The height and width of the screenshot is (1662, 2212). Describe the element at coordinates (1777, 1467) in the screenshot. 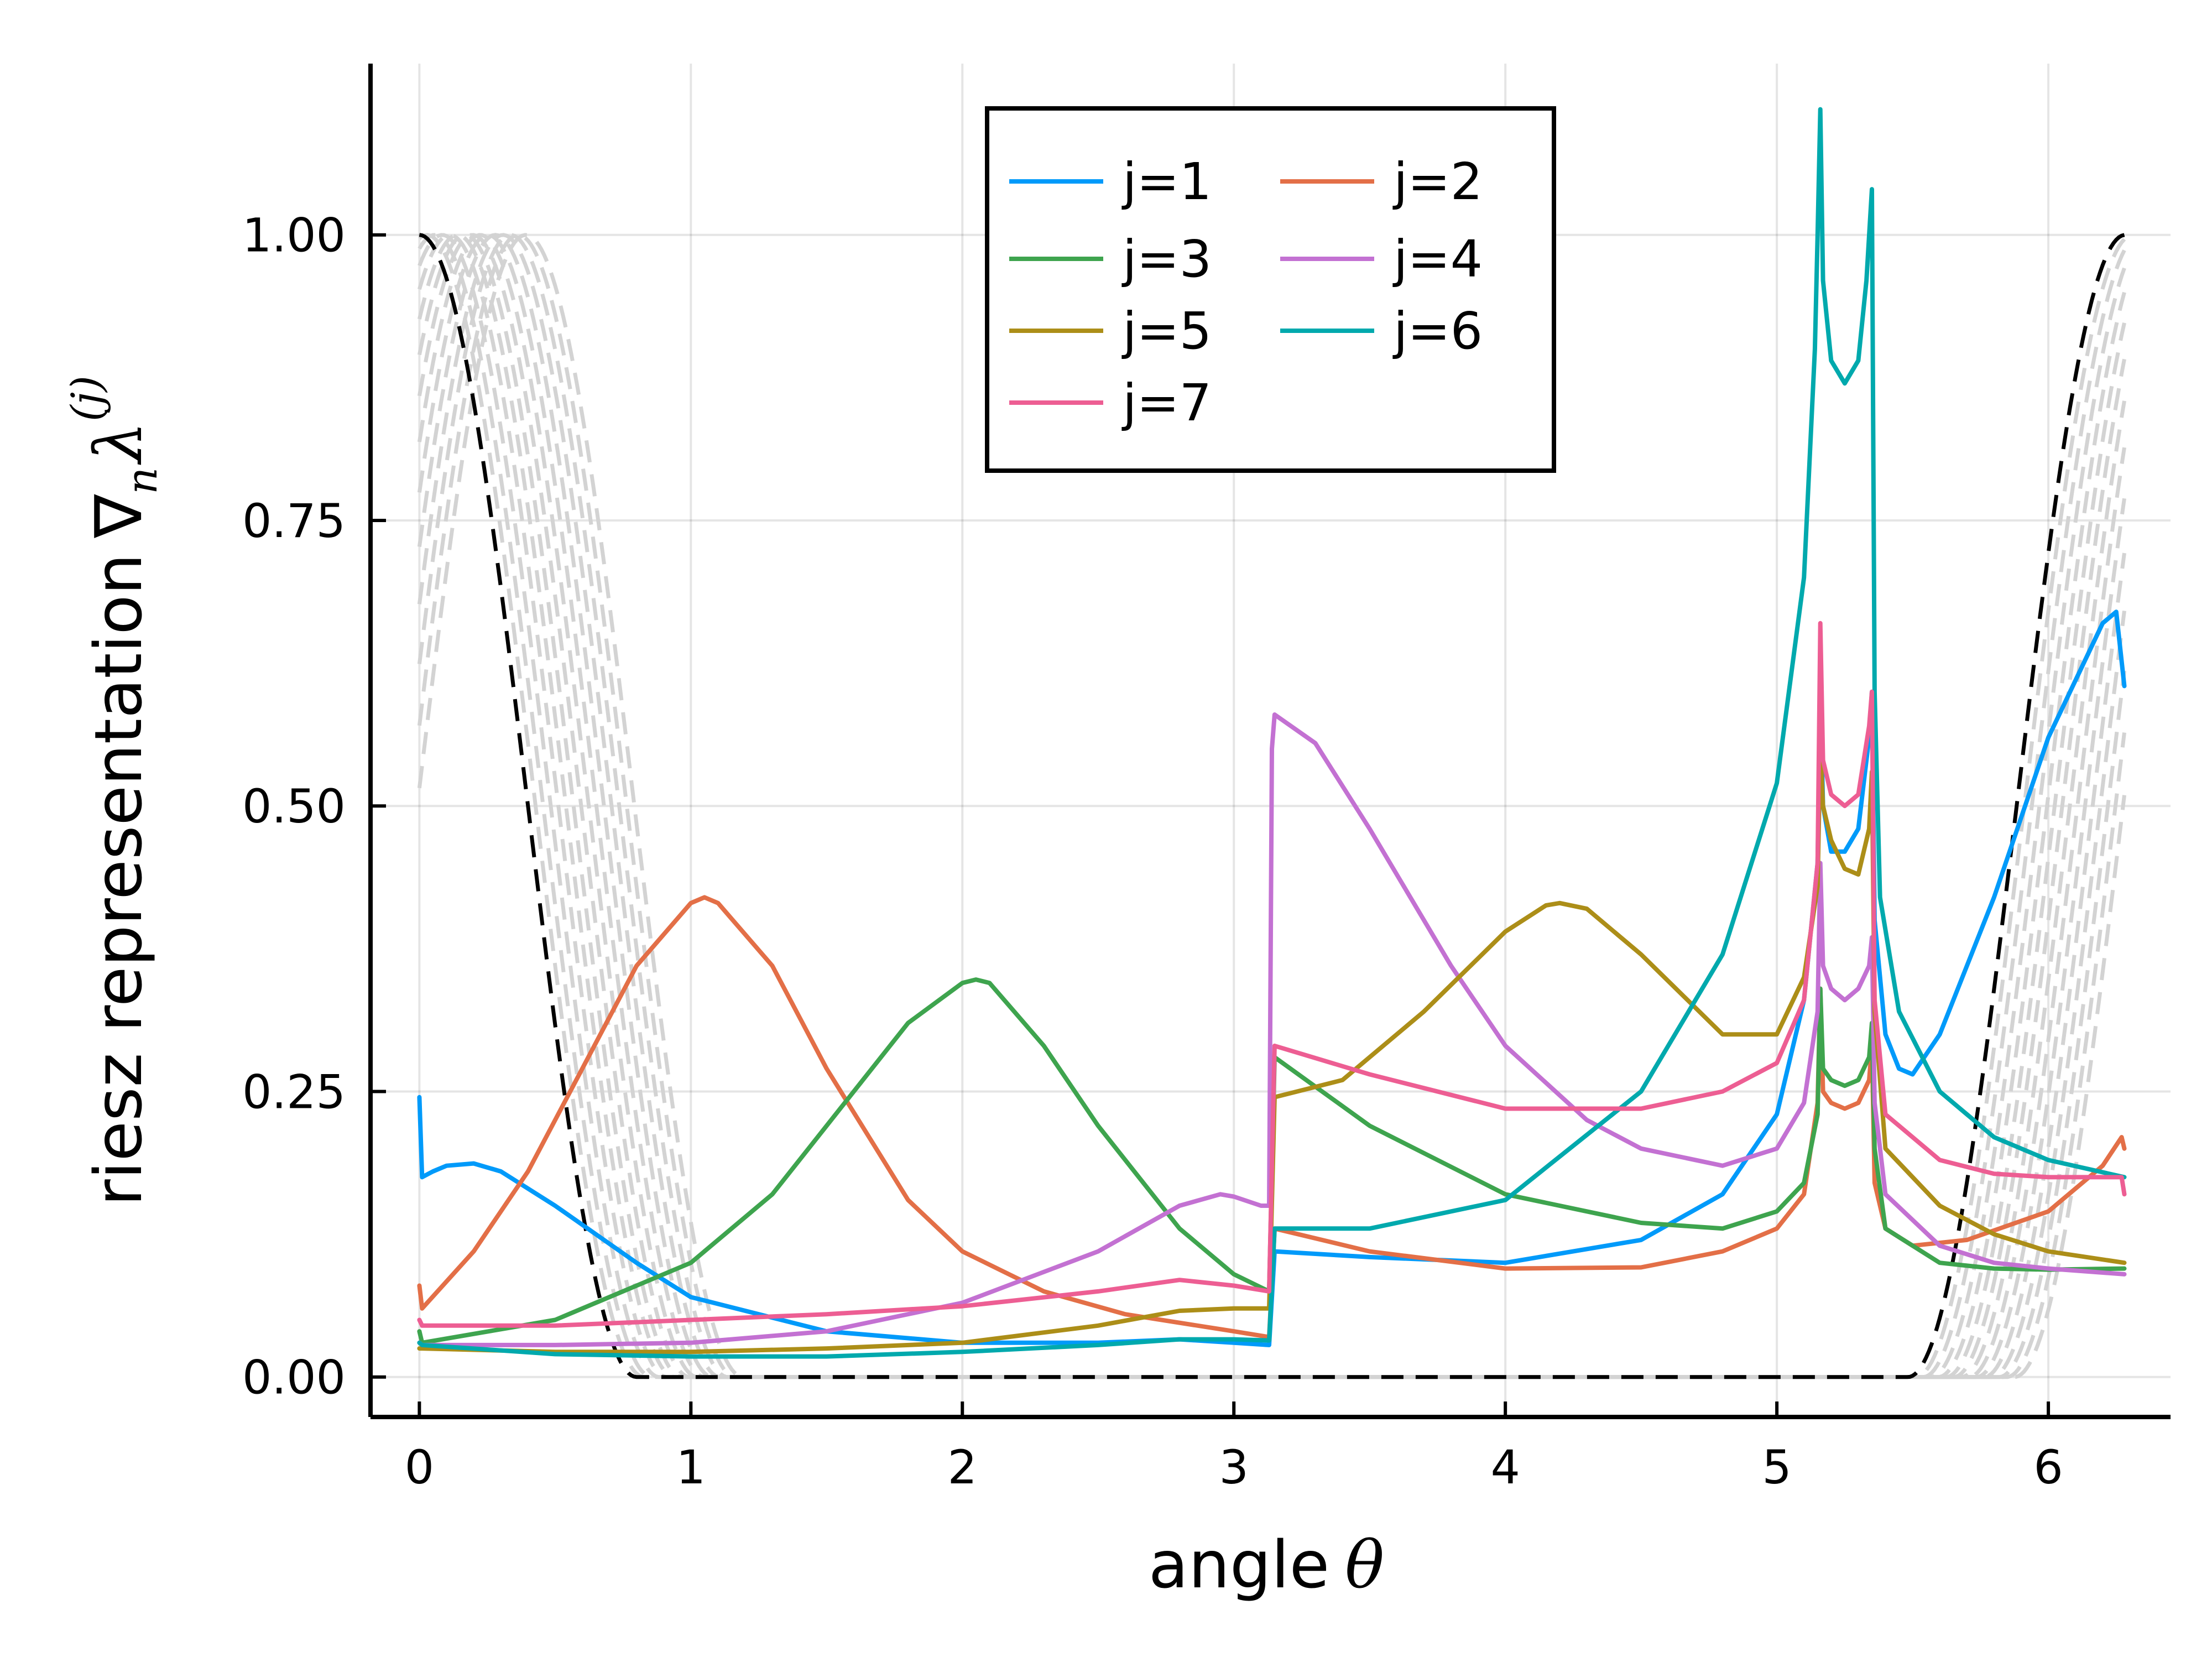

I see `x-tick-label: 5` at that location.